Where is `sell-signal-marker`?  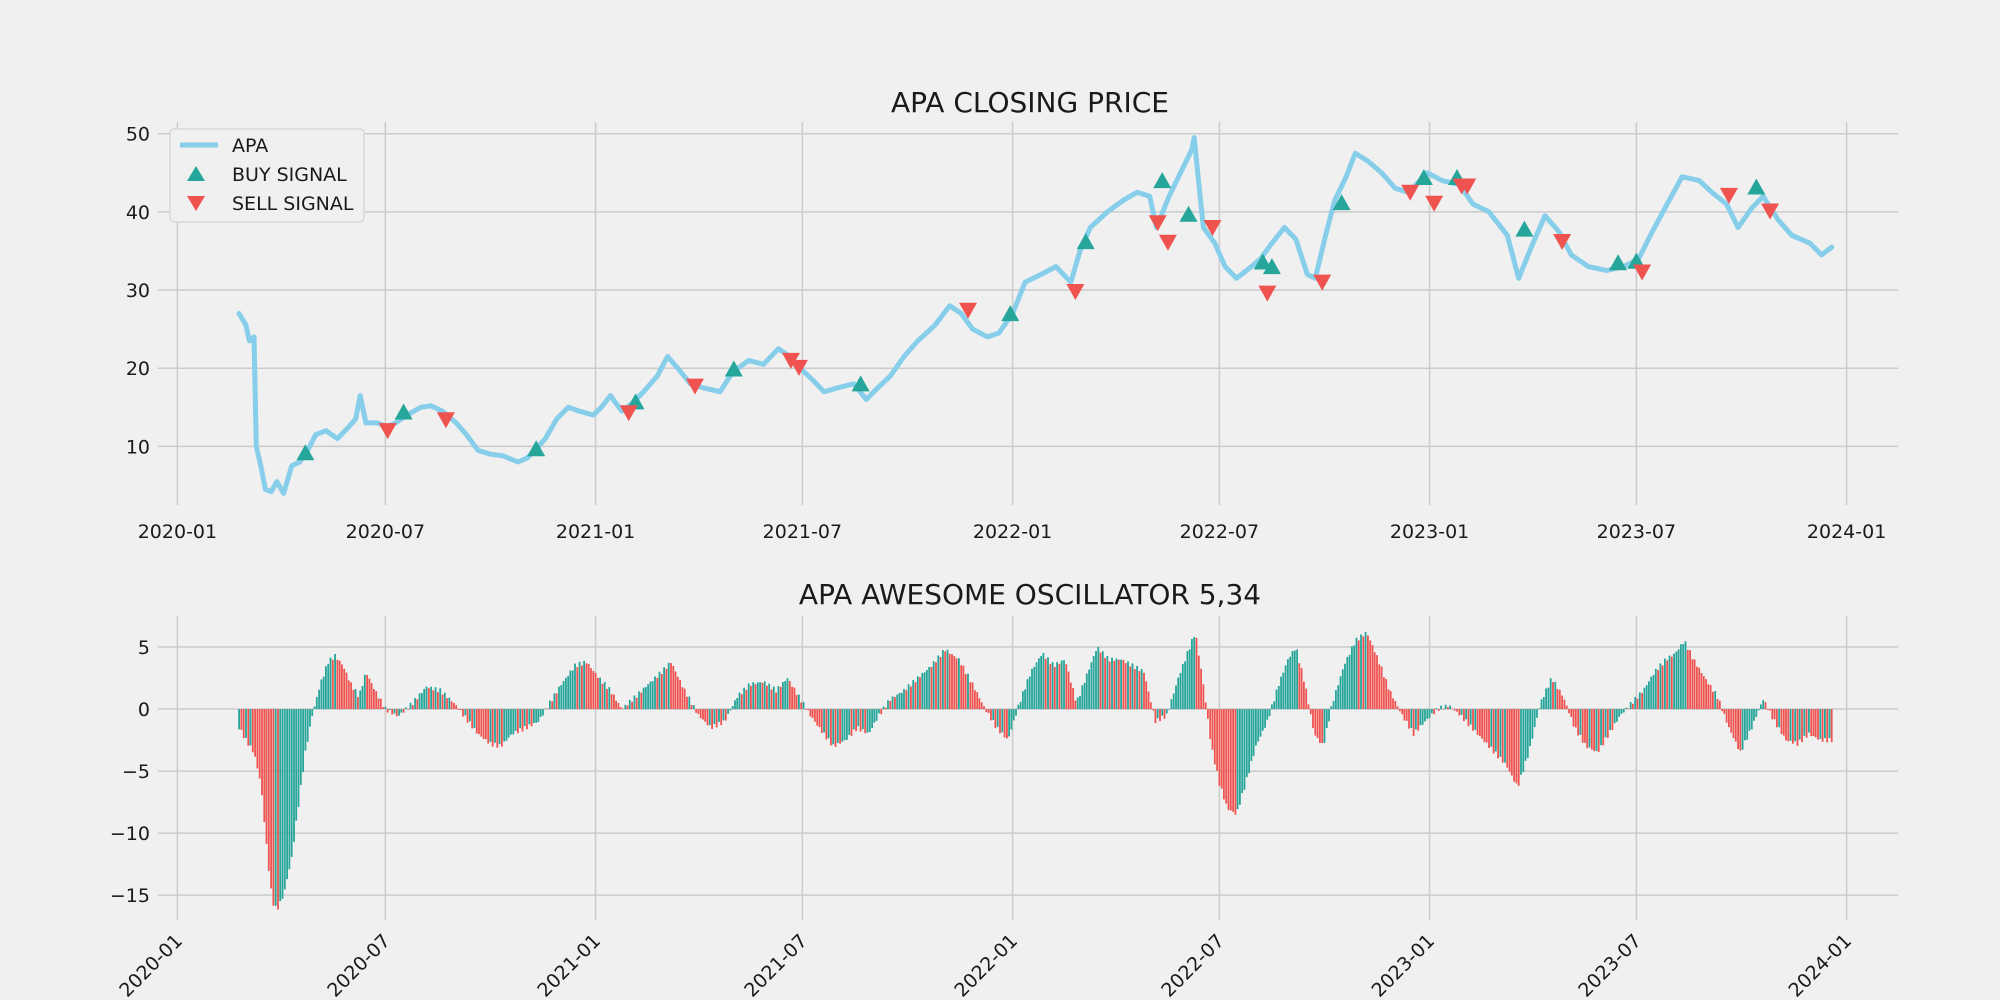
sell-signal-marker is located at coordinates (1467, 186).